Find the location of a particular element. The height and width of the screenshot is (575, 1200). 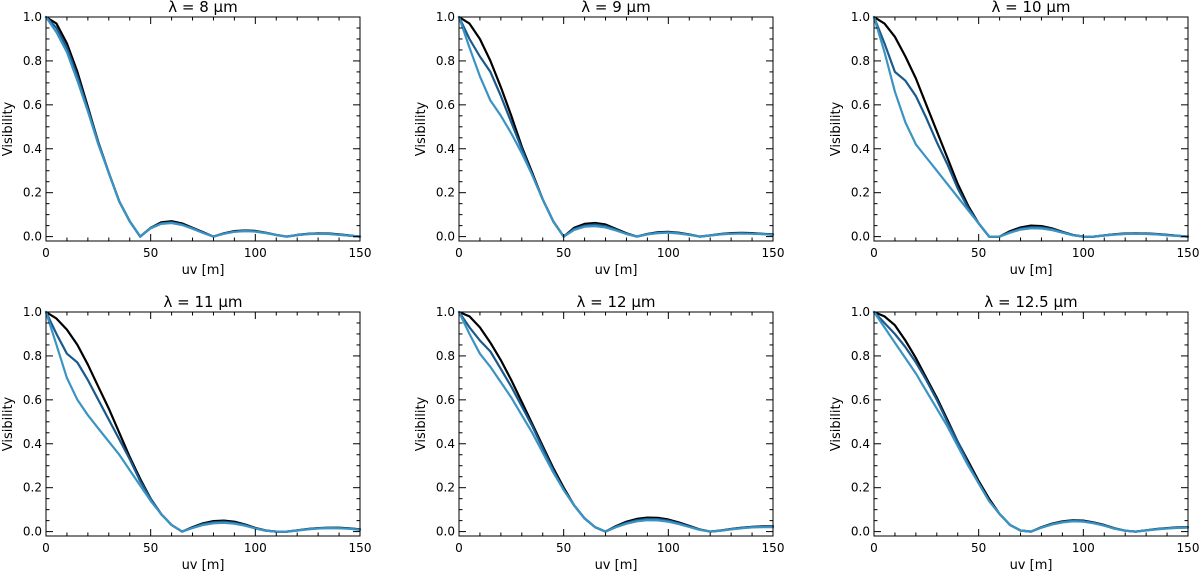

panel-title: λ = 12 μm is located at coordinates (616, 302).